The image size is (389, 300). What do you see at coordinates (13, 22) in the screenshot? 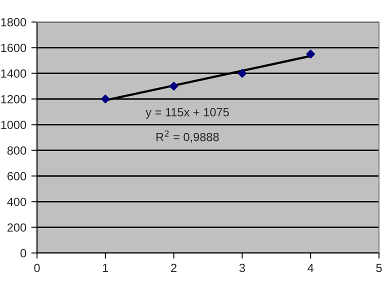
I see `y-tick-label: 1800` at bounding box center [13, 22].